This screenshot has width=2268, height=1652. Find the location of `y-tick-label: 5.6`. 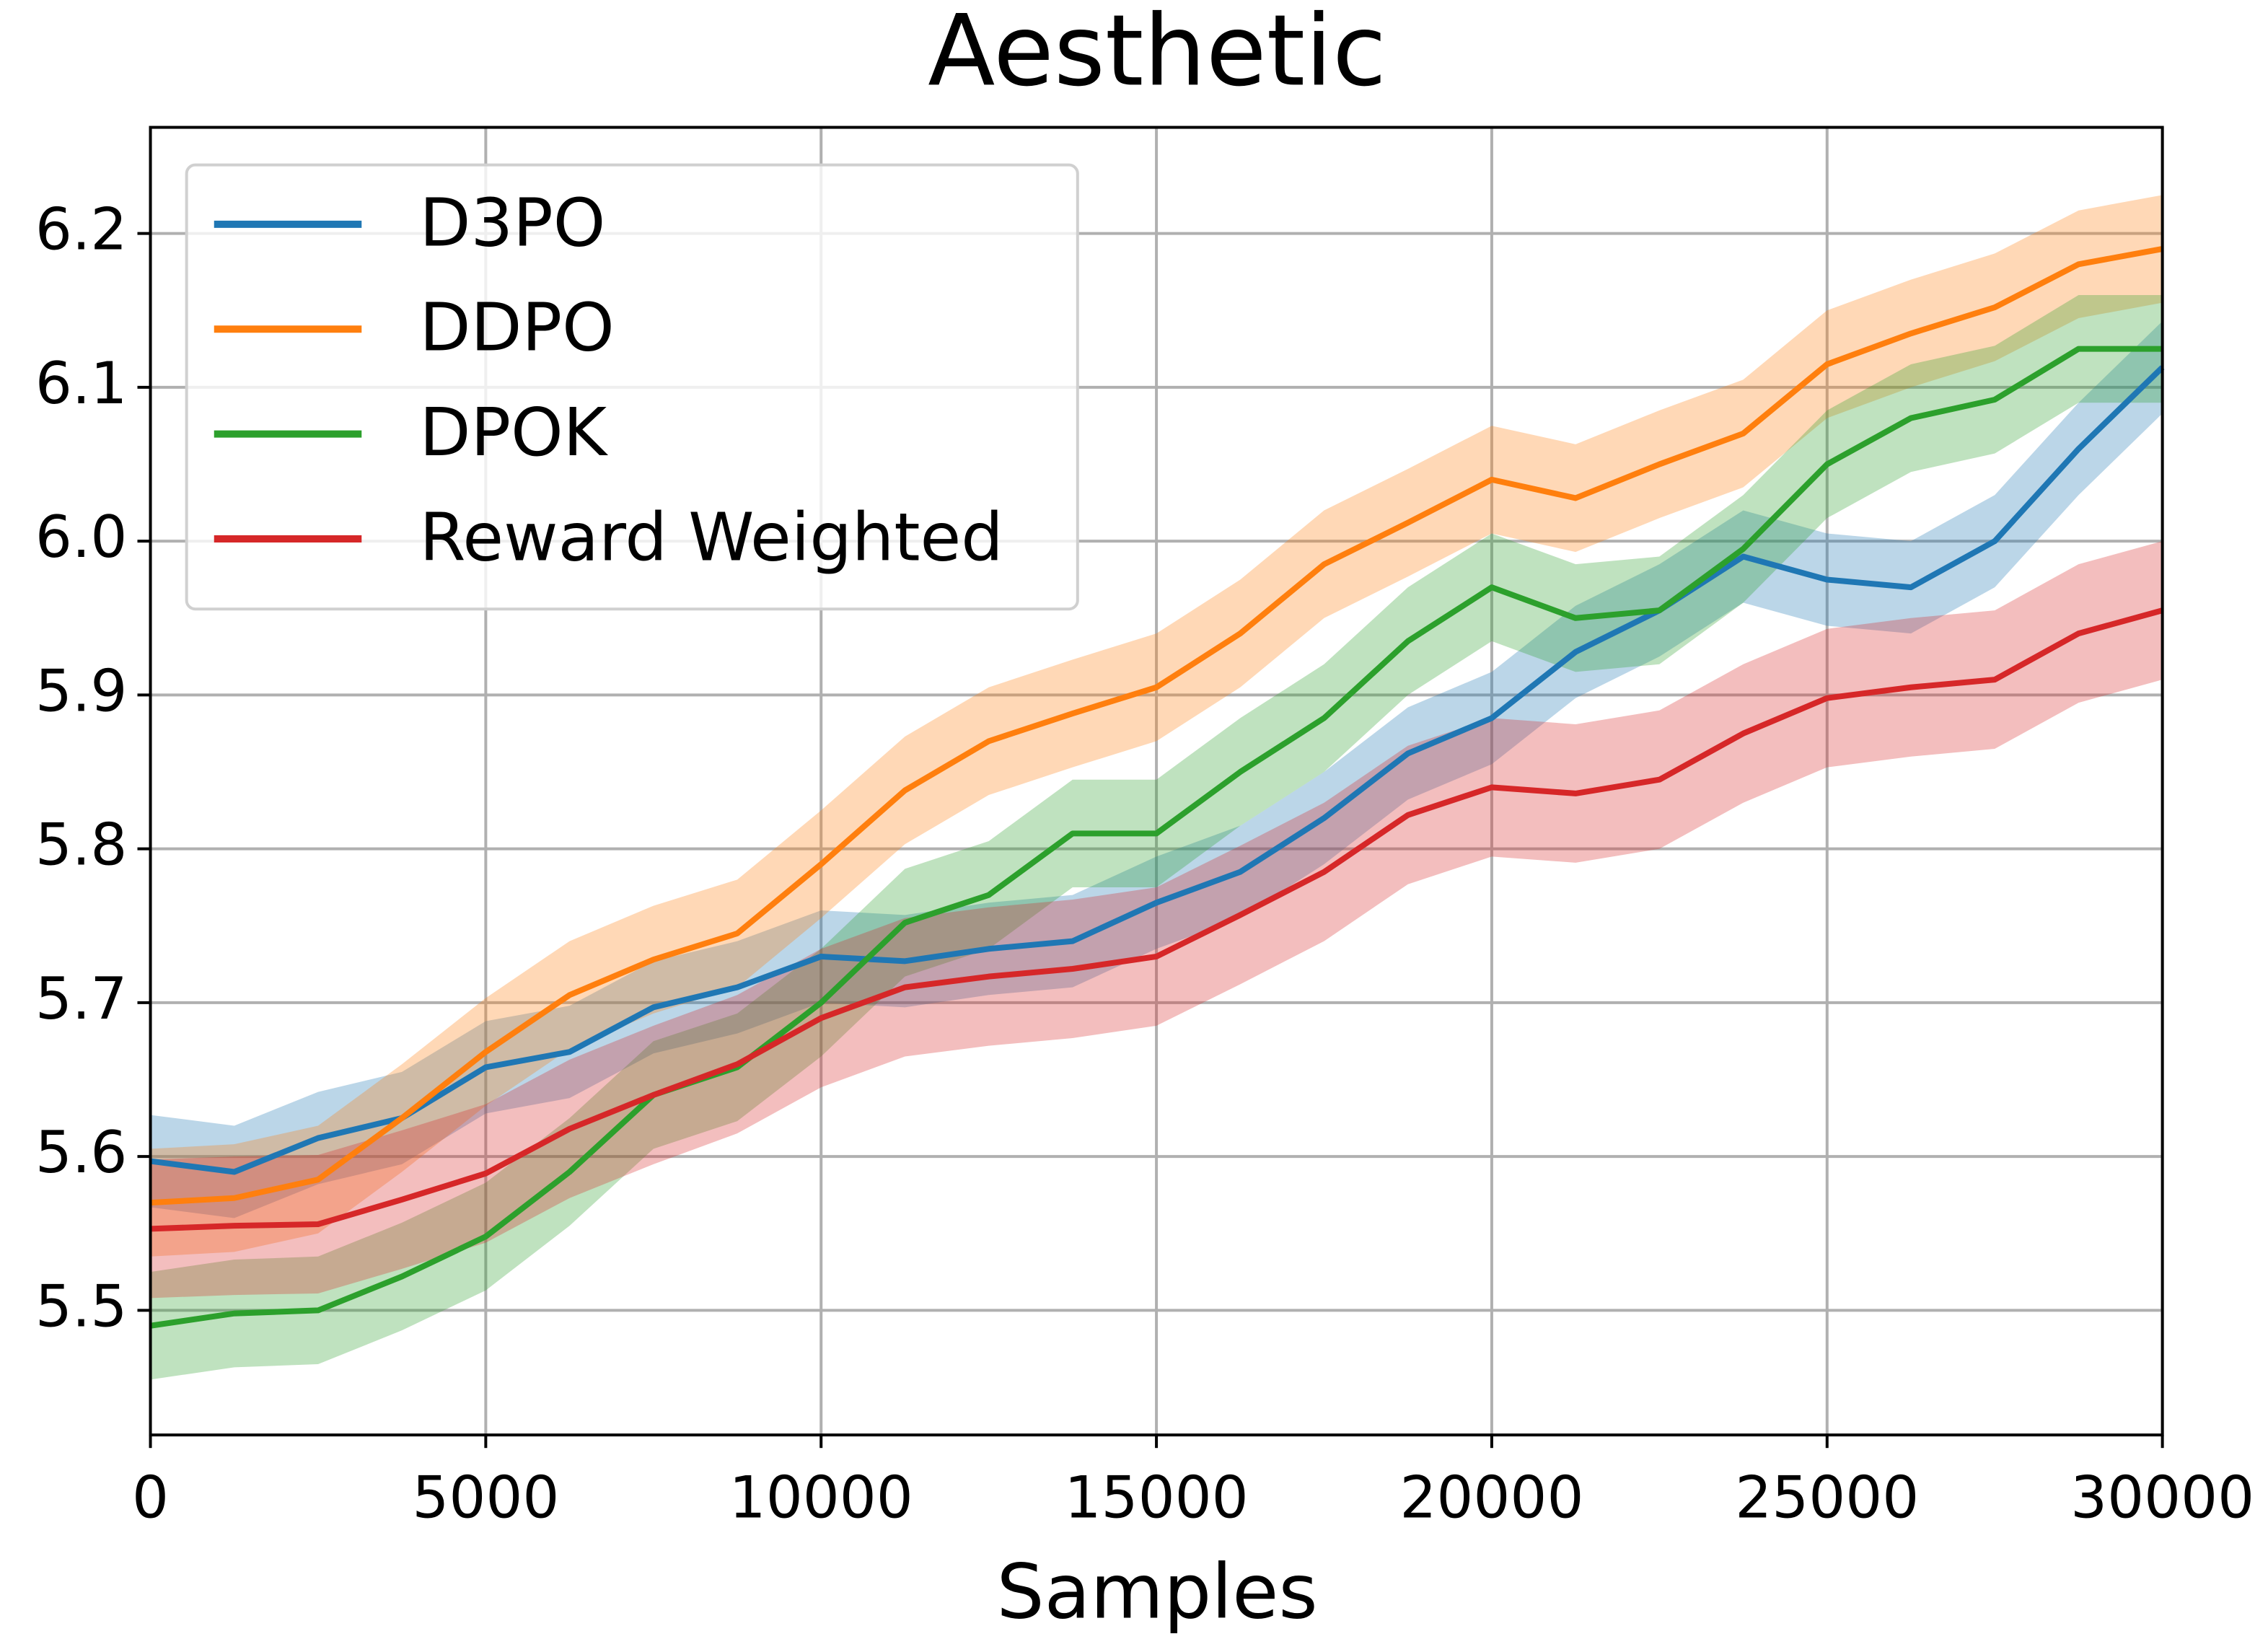

y-tick-label: 5.6 is located at coordinates (82, 1152).